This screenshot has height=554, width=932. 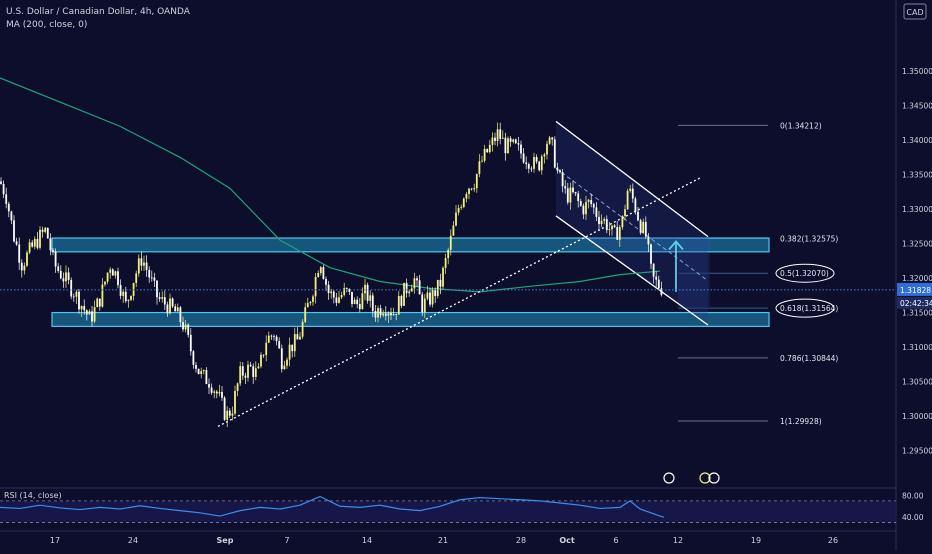 What do you see at coordinates (917, 106) in the screenshot?
I see `price-tick-1: 1.34500` at bounding box center [917, 106].